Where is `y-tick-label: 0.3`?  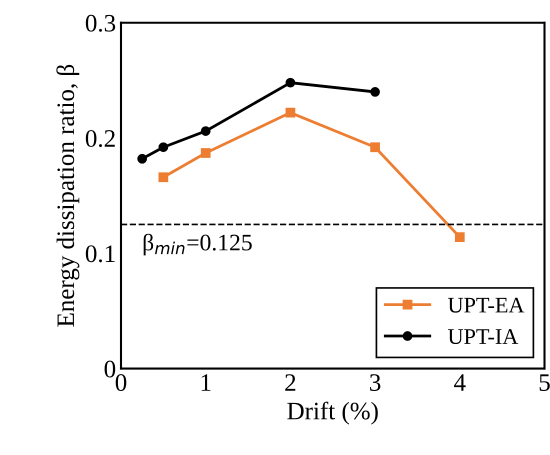 y-tick-label: 0.3 is located at coordinates (101, 23).